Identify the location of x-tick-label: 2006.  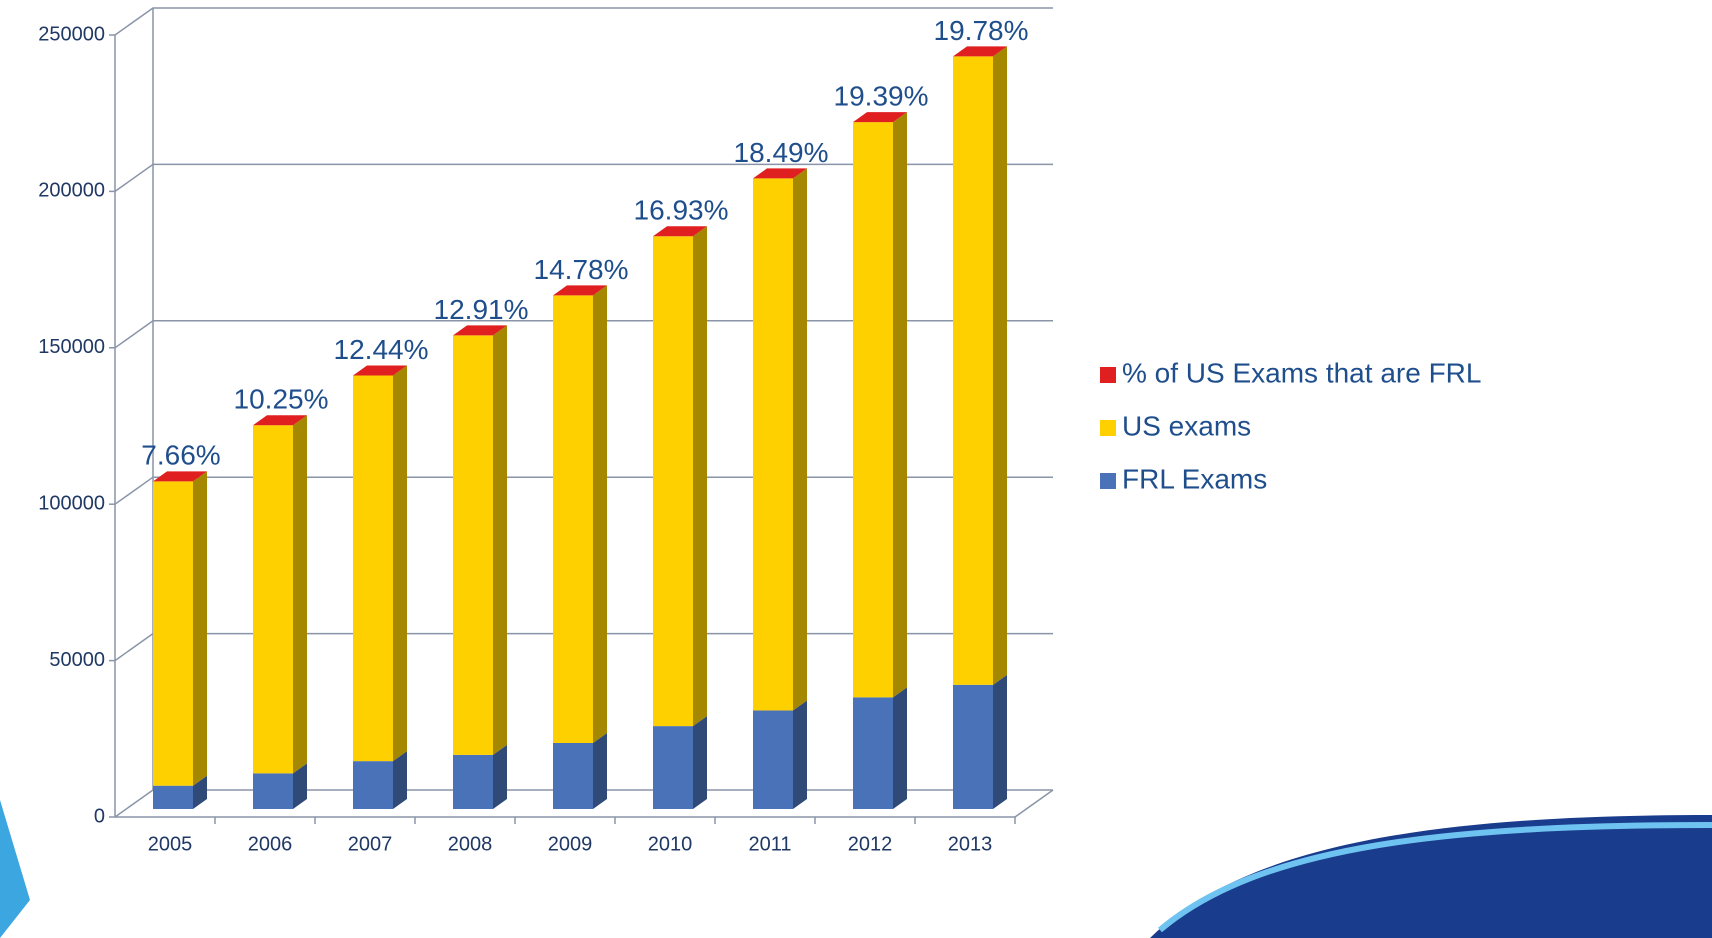
(270, 844).